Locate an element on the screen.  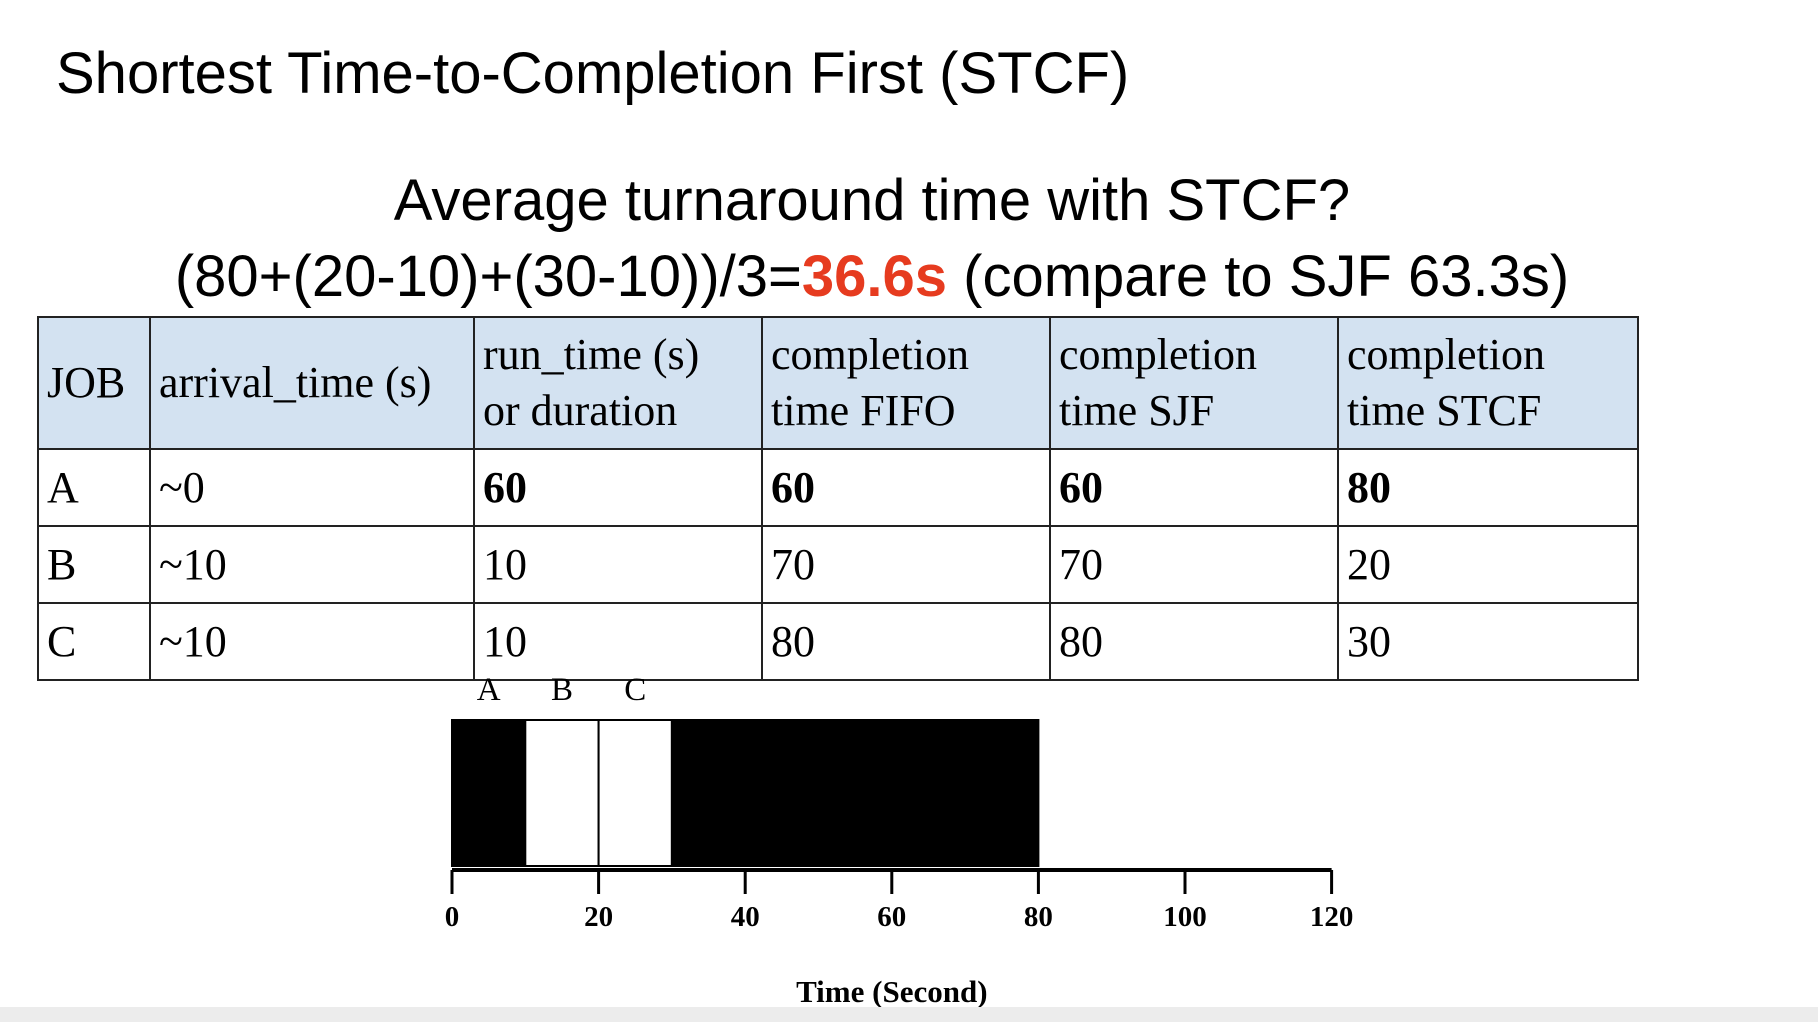
header-run-time: run_time (s) or duration is located at coordinates (618, 383).